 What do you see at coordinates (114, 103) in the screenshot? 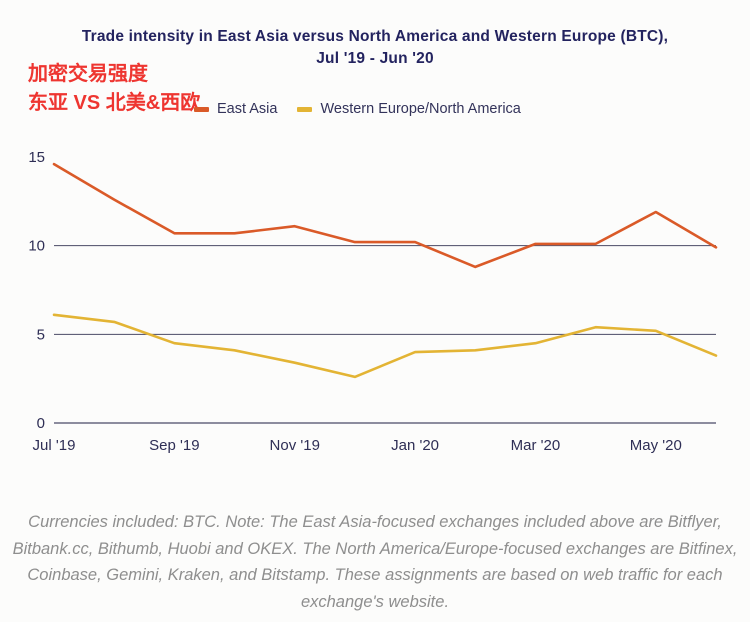
I see `chinese-annotation-line2: 东亚 VS 北美&西欧` at bounding box center [114, 103].